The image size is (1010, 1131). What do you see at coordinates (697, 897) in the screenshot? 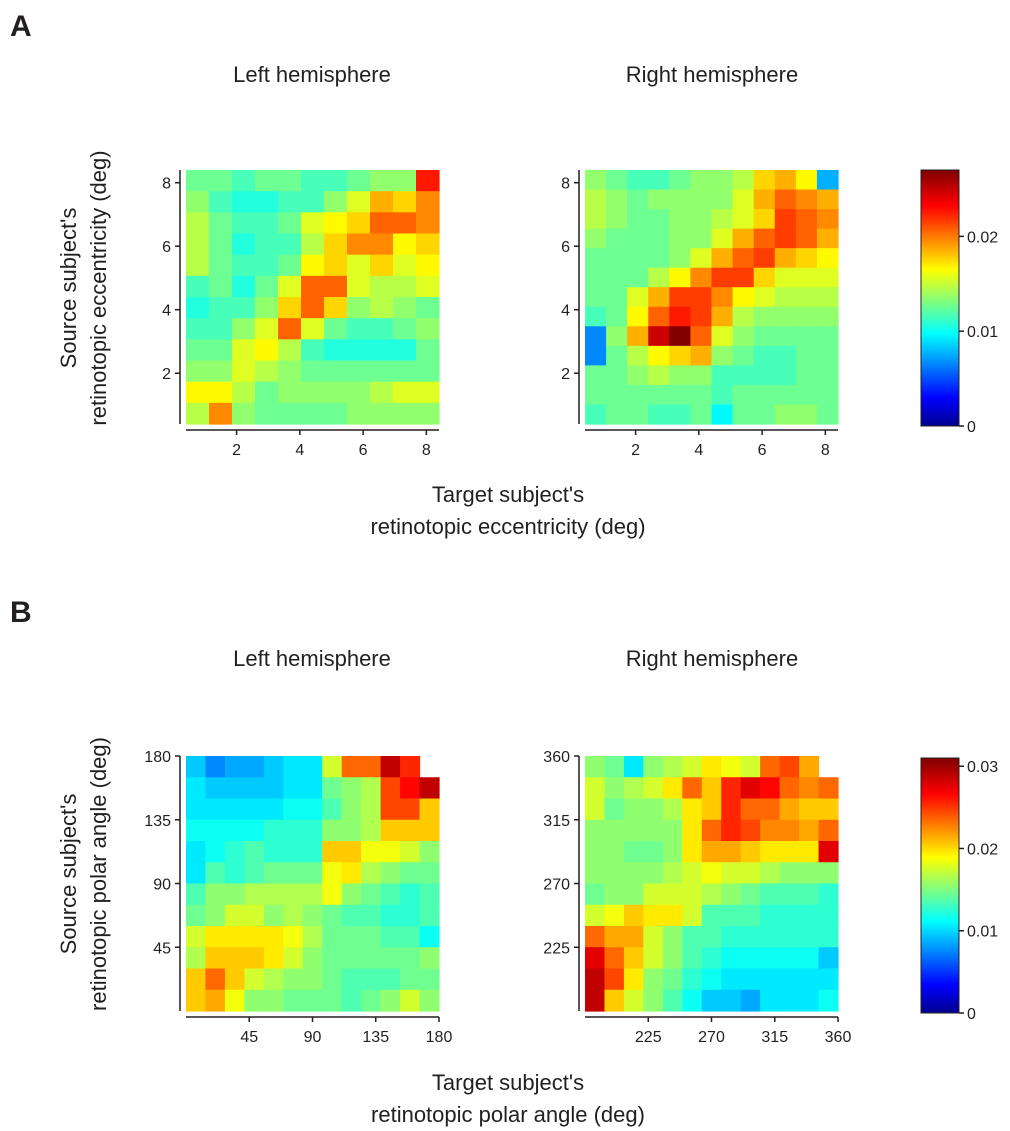
I see `heatmap-b-right: 225 270 315 360 225 270 315 360` at bounding box center [697, 897].